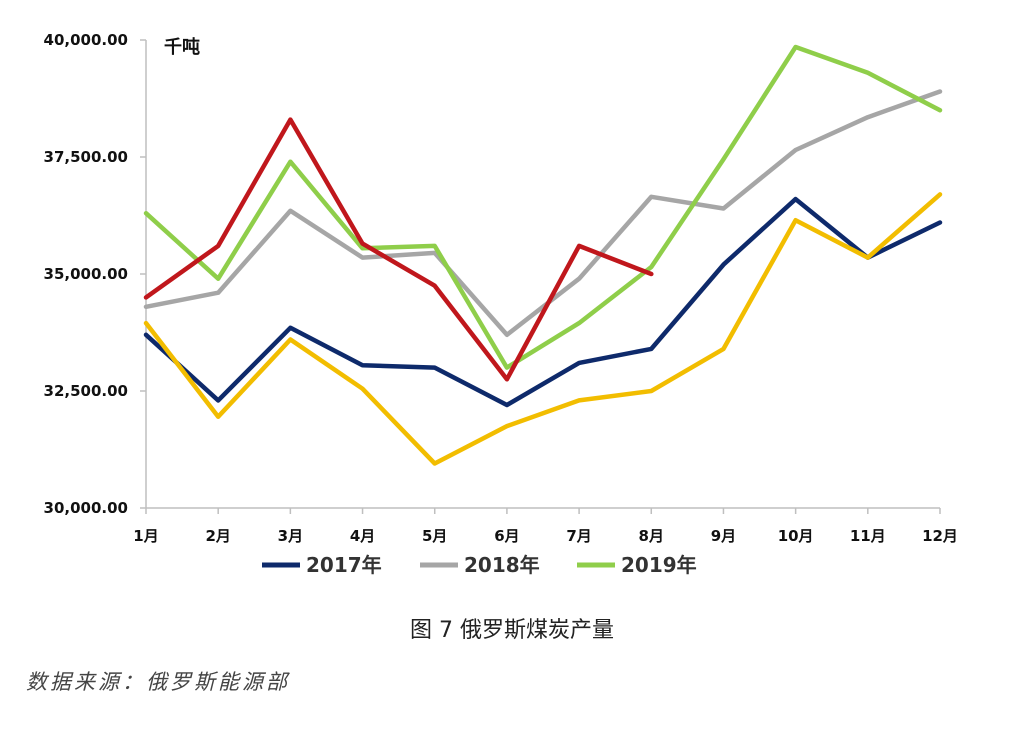 The image size is (1024, 737). Describe the element at coordinates (86, 391) in the screenshot. I see `y-tick-label: 32,500.00` at that location.